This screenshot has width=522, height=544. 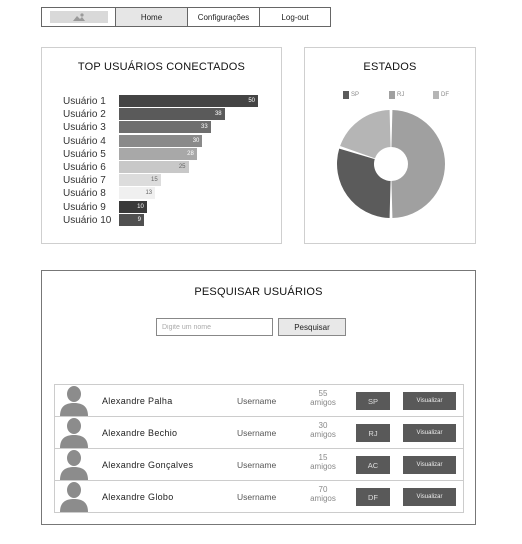 What do you see at coordinates (140, 206) in the screenshot?
I see `bar-value-label: 10` at bounding box center [140, 206].